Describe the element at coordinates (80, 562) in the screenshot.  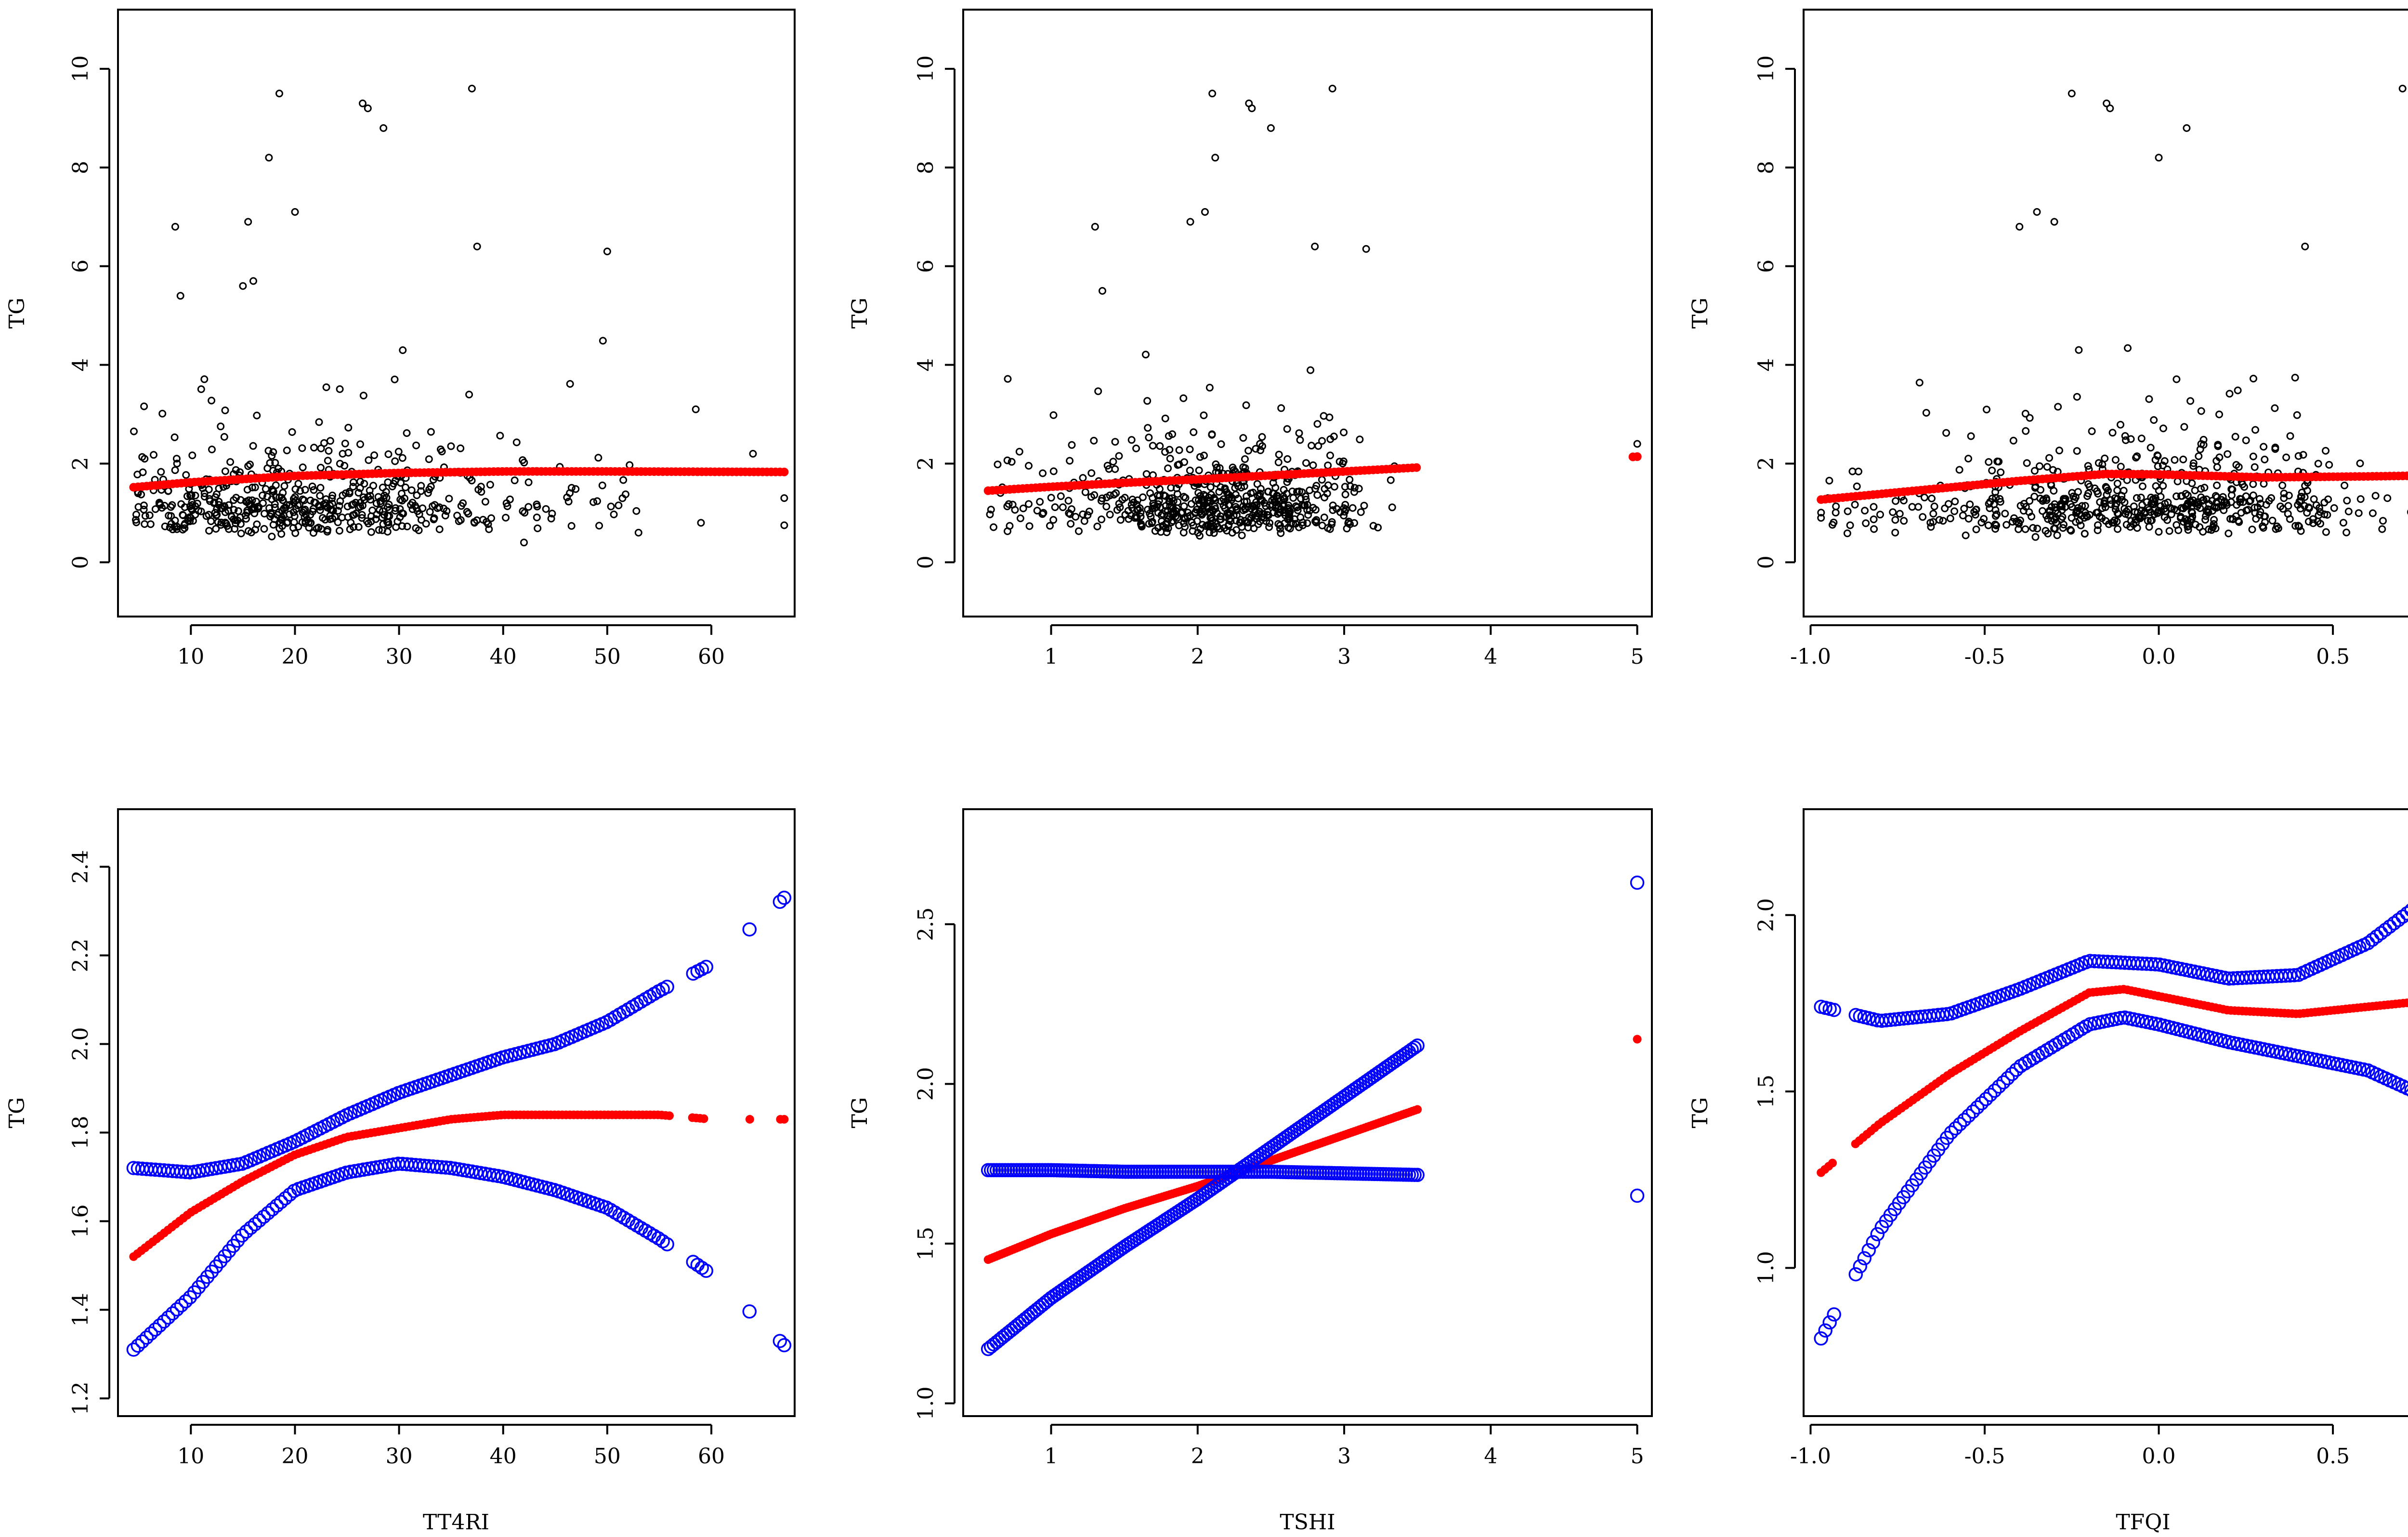
I see `y-tick-label: 0` at that location.